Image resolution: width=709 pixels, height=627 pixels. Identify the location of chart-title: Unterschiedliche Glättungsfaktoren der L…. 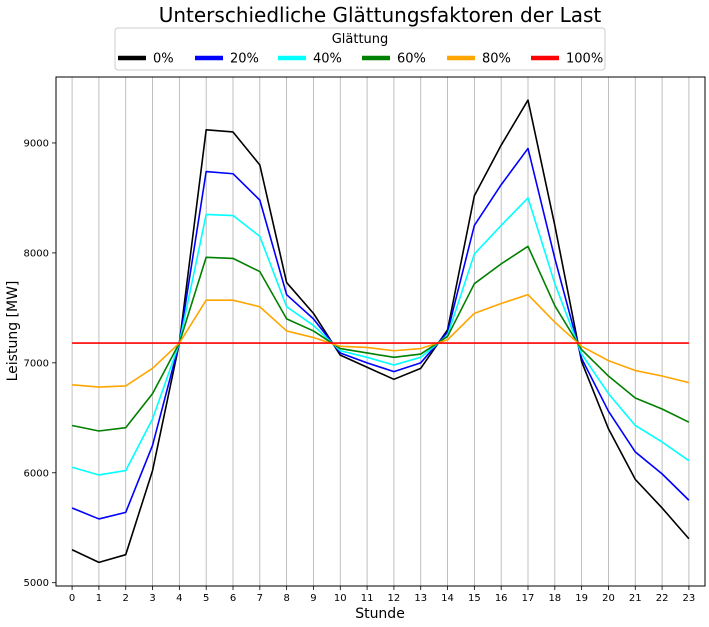
(380, 15).